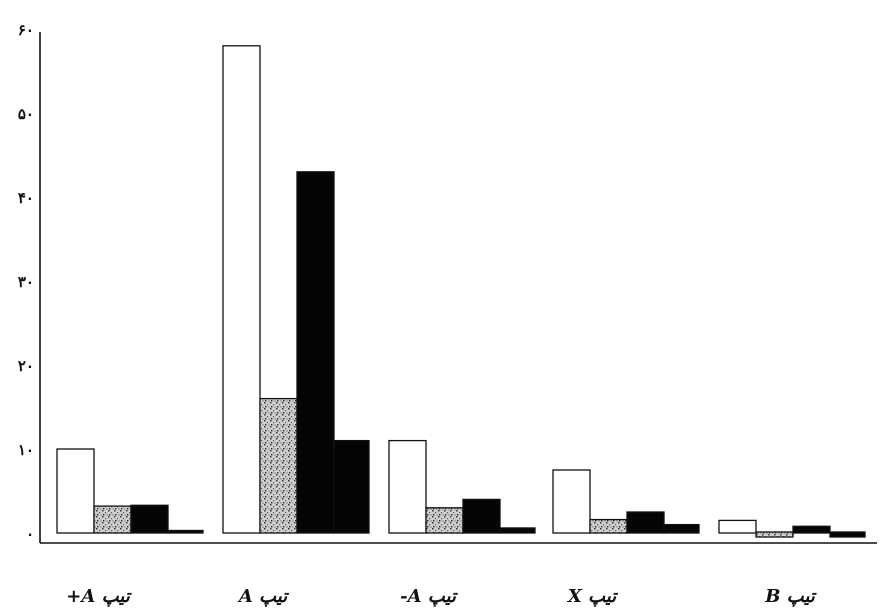  I want to click on y-tick-labels: ۰ ۱۰ ۲۰ ۳۰ ۴۰ ۵۰ ۶۰, so click(26, 282).